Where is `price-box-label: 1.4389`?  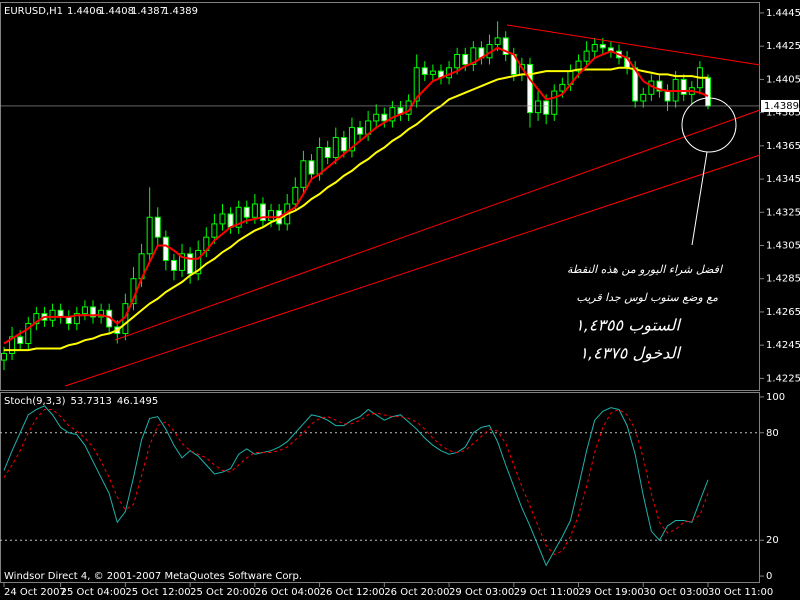 price-box-label: 1.4389 is located at coordinates (781, 106).